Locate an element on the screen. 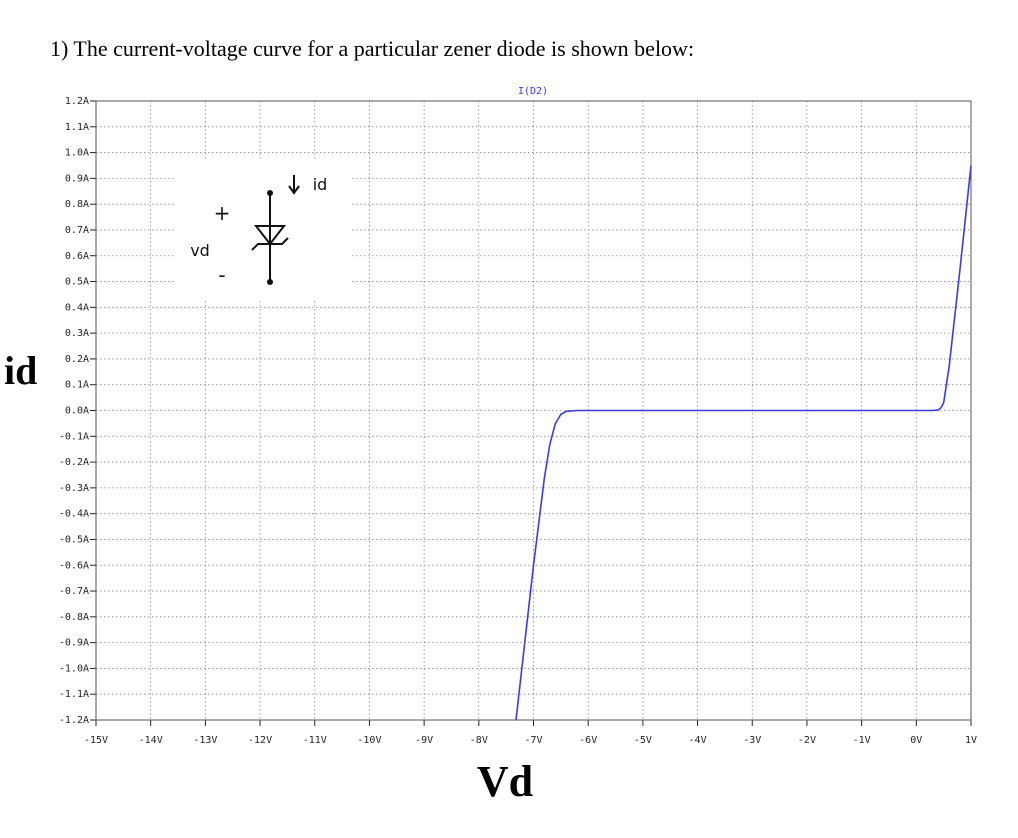  y-tick-label: 0.8A is located at coordinates (77, 204).